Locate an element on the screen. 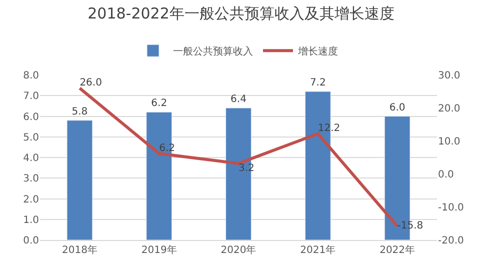 The height and width of the screenshot is (270, 482). y2-tick-label: 20.0 is located at coordinates (449, 109).